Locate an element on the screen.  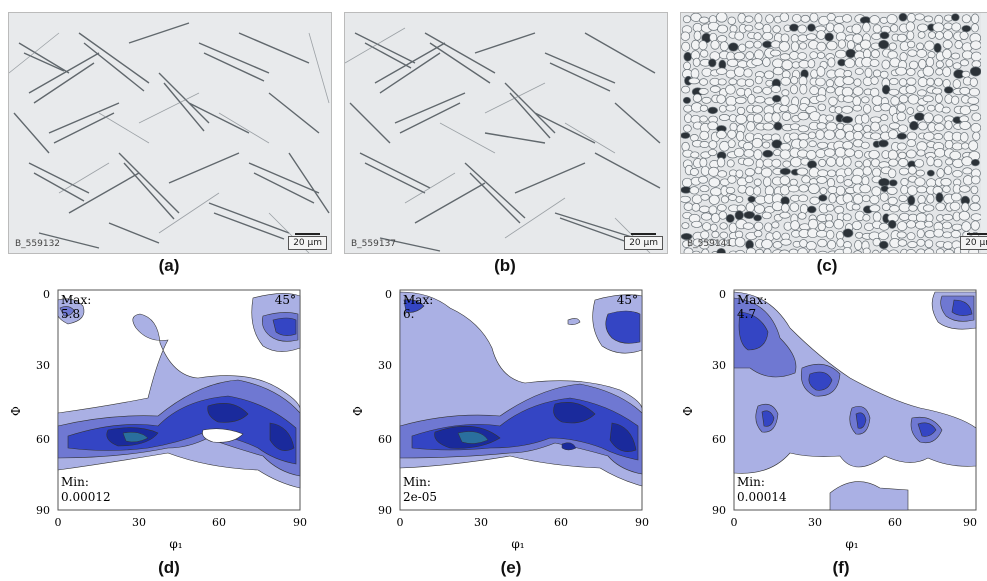
micrograph-a-image is located at coordinates (170, 133).